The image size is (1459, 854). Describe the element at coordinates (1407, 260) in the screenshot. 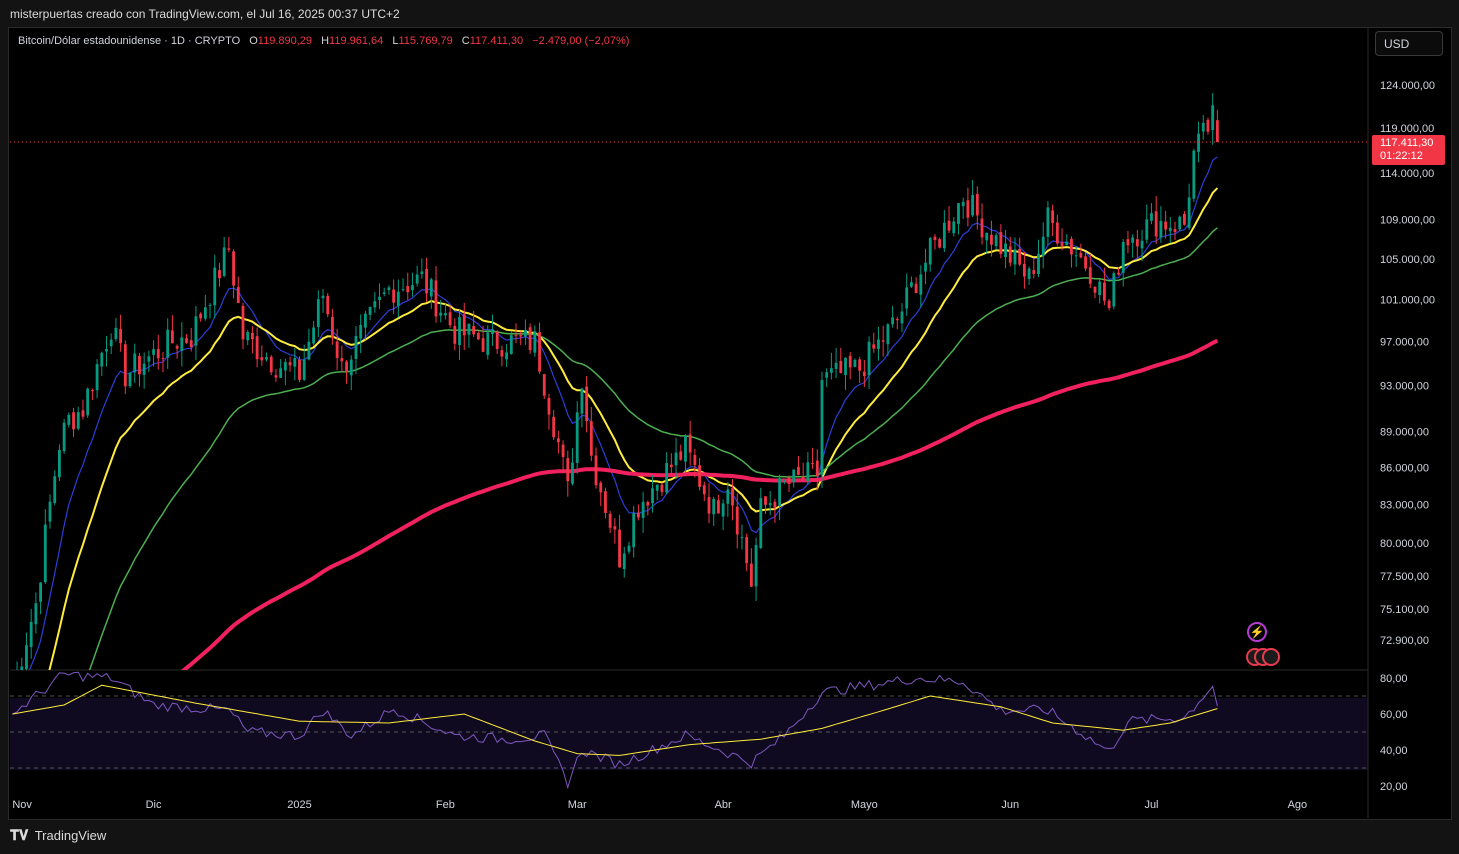

I see `price-tick-label: 105.000,00` at that location.